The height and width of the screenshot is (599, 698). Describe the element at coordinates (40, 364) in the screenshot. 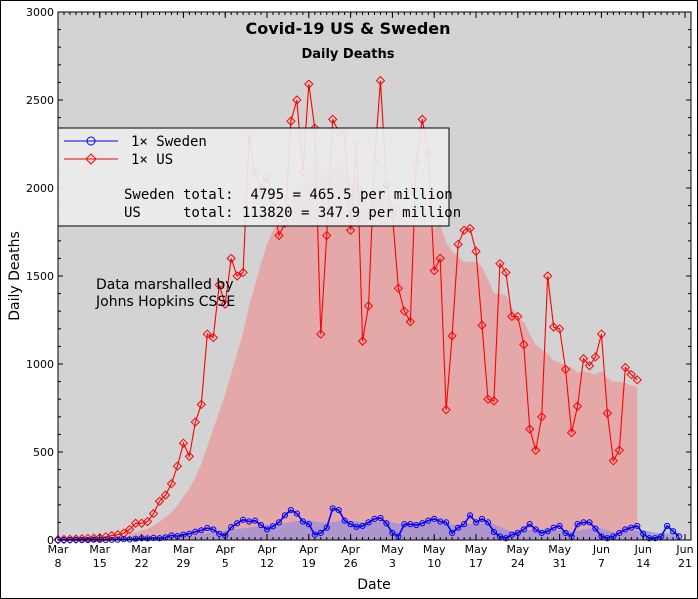

I see `y-tick-label: 1000` at that location.